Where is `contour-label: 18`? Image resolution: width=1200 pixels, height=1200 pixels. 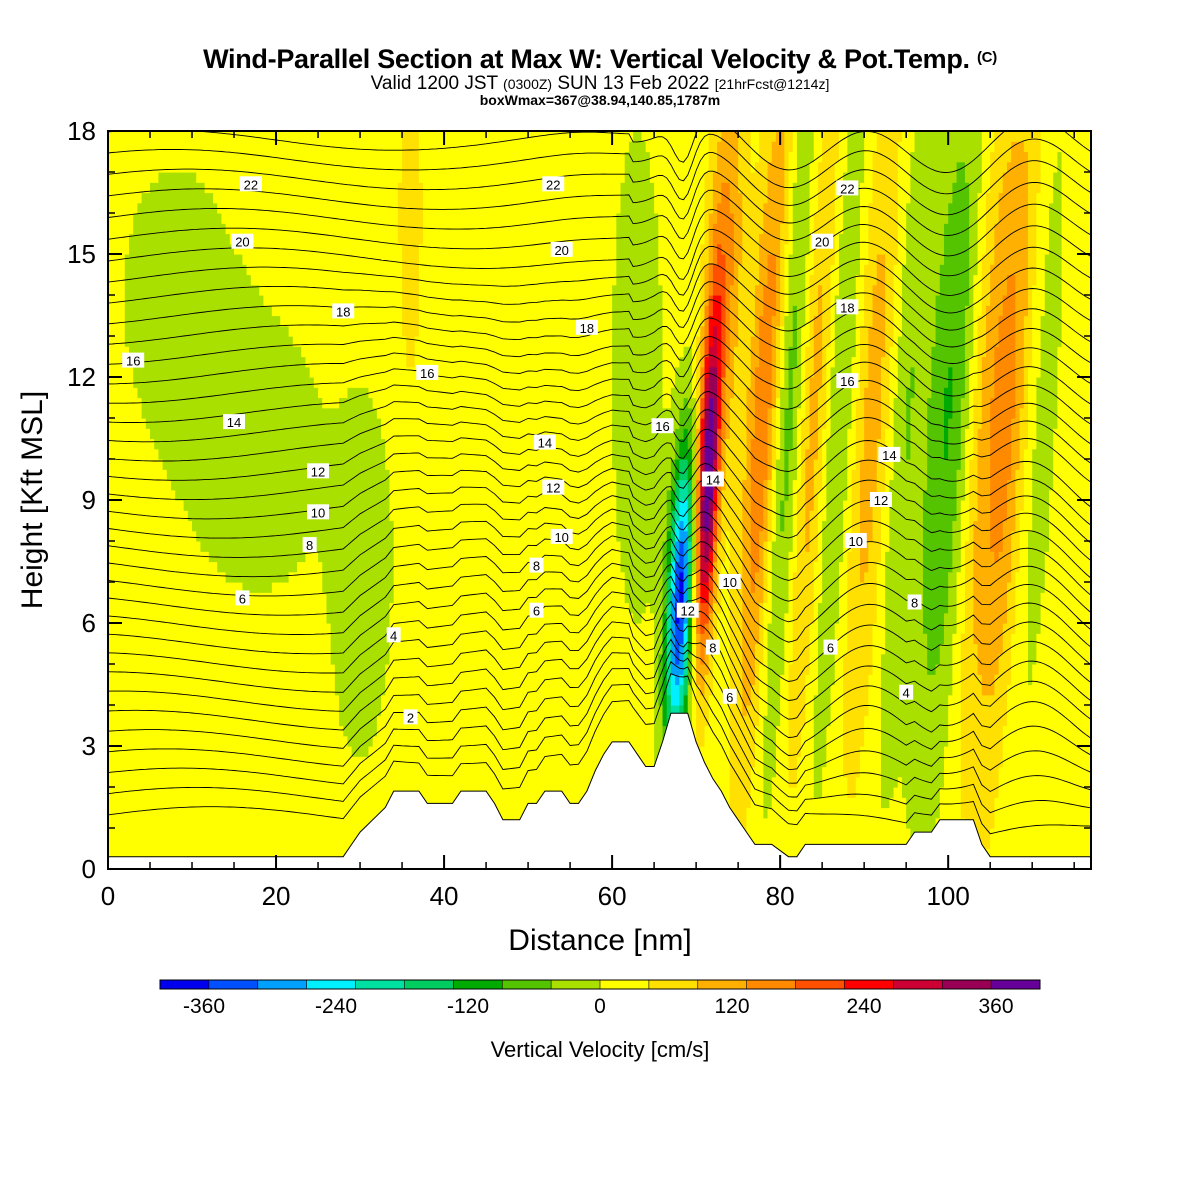
contour-label: 18 is located at coordinates (586, 327).